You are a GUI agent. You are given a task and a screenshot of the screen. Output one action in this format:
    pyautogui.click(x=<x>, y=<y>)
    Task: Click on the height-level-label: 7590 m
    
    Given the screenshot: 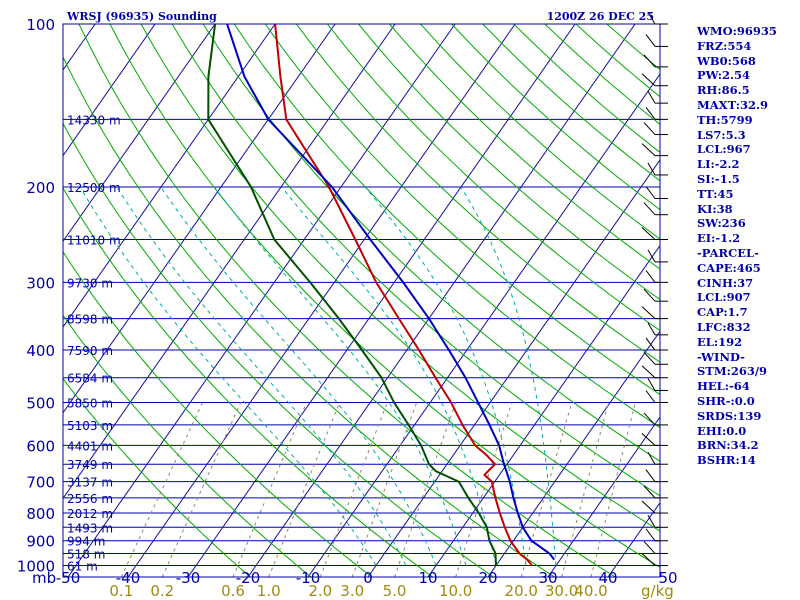 What is the action you would take?
    pyautogui.click(x=90, y=351)
    